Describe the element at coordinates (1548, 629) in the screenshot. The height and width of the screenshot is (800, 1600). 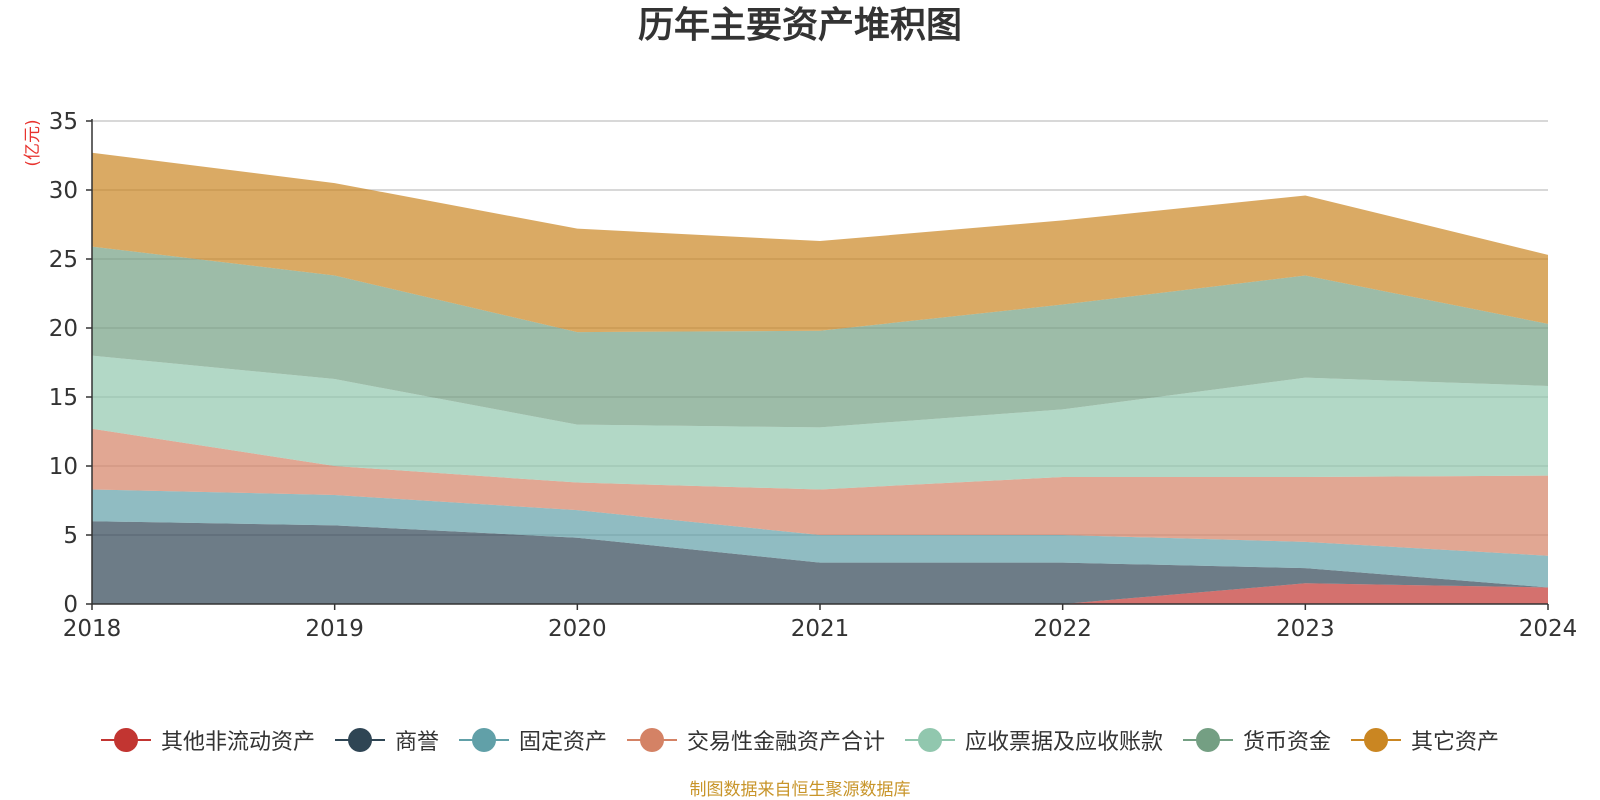
I see `x-tick-label: 2024` at that location.